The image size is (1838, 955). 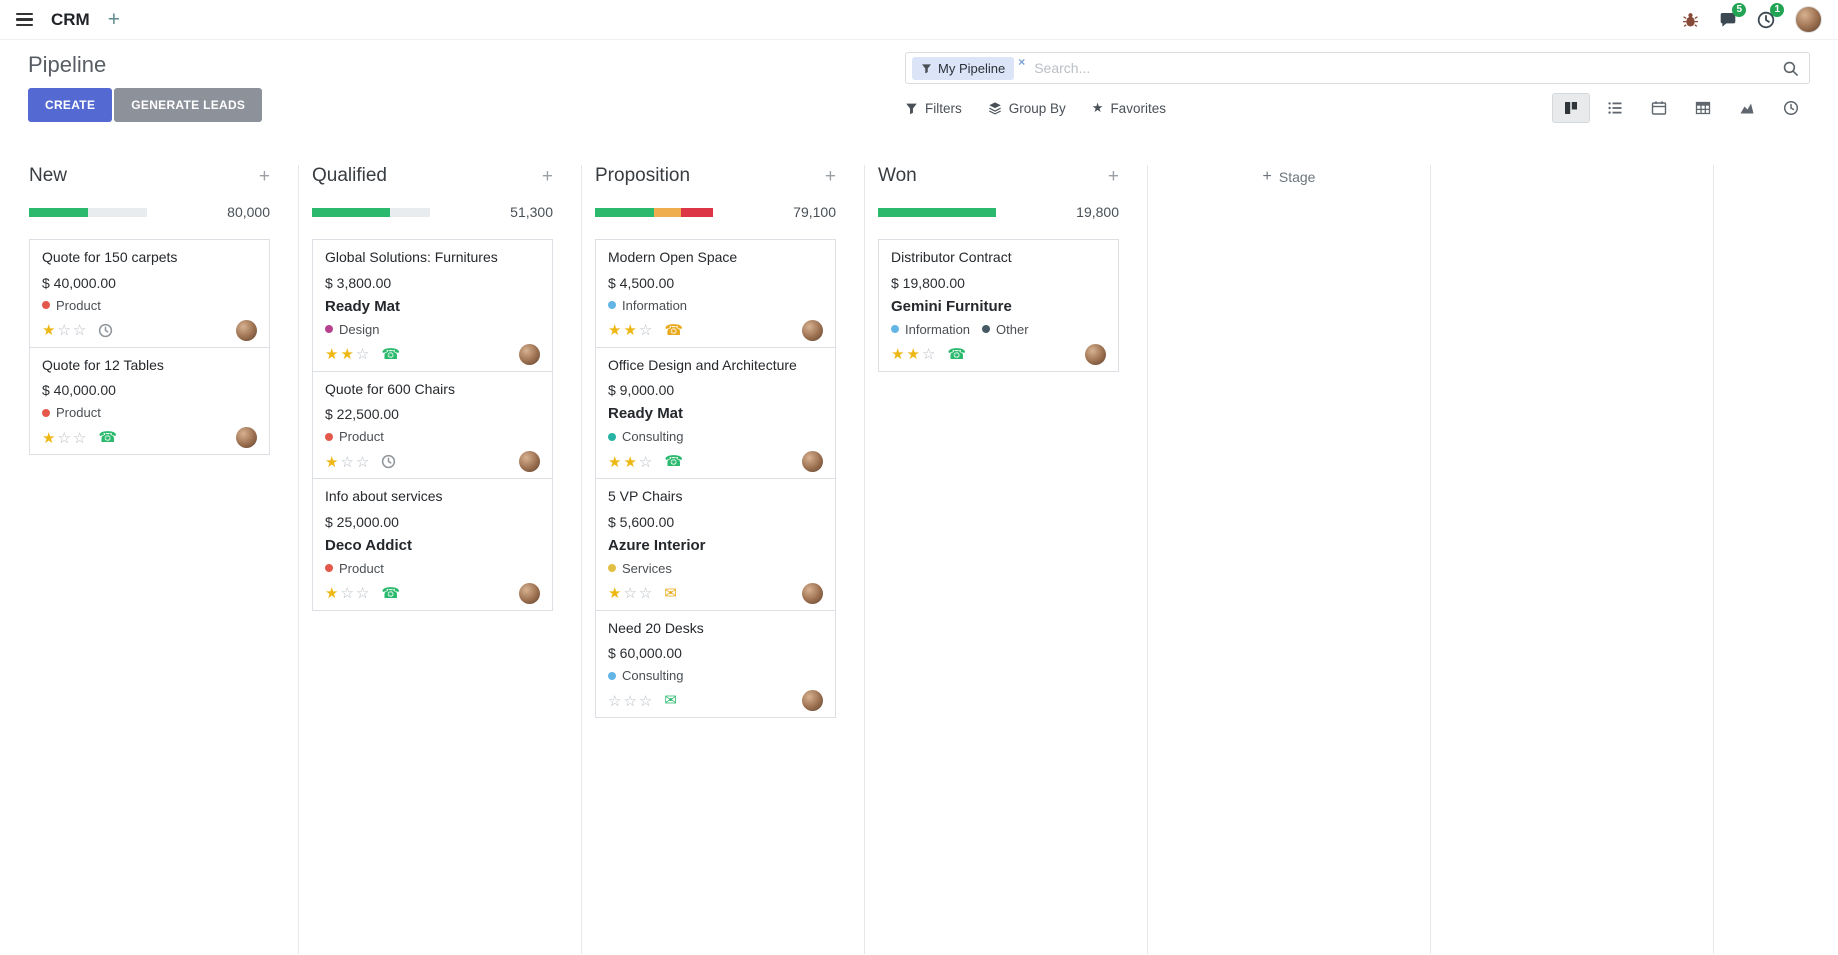 What do you see at coordinates (1790, 68) in the screenshot?
I see `search-icon` at bounding box center [1790, 68].